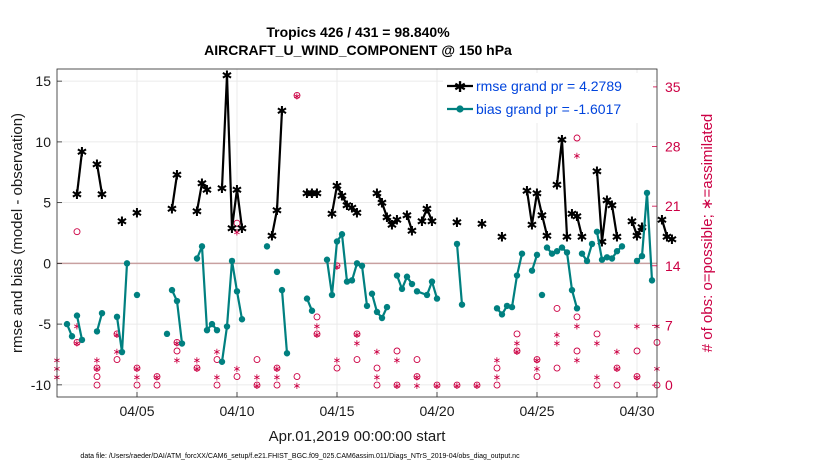 The image size is (830, 470). What do you see at coordinates (460, 87) in the screenshot?
I see `legend-rmse-marker: ✱` at bounding box center [460, 87].